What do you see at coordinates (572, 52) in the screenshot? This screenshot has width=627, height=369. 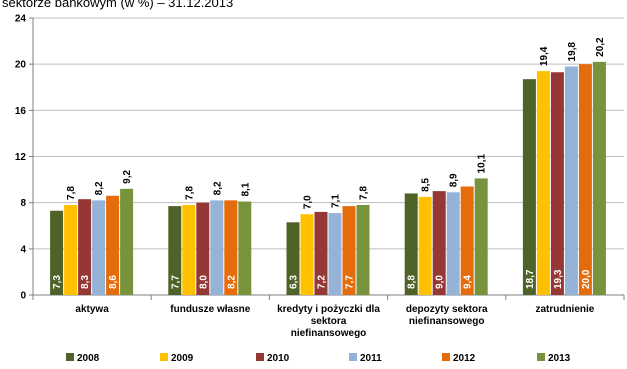 I see `data-label: 19,8` at bounding box center [572, 52].